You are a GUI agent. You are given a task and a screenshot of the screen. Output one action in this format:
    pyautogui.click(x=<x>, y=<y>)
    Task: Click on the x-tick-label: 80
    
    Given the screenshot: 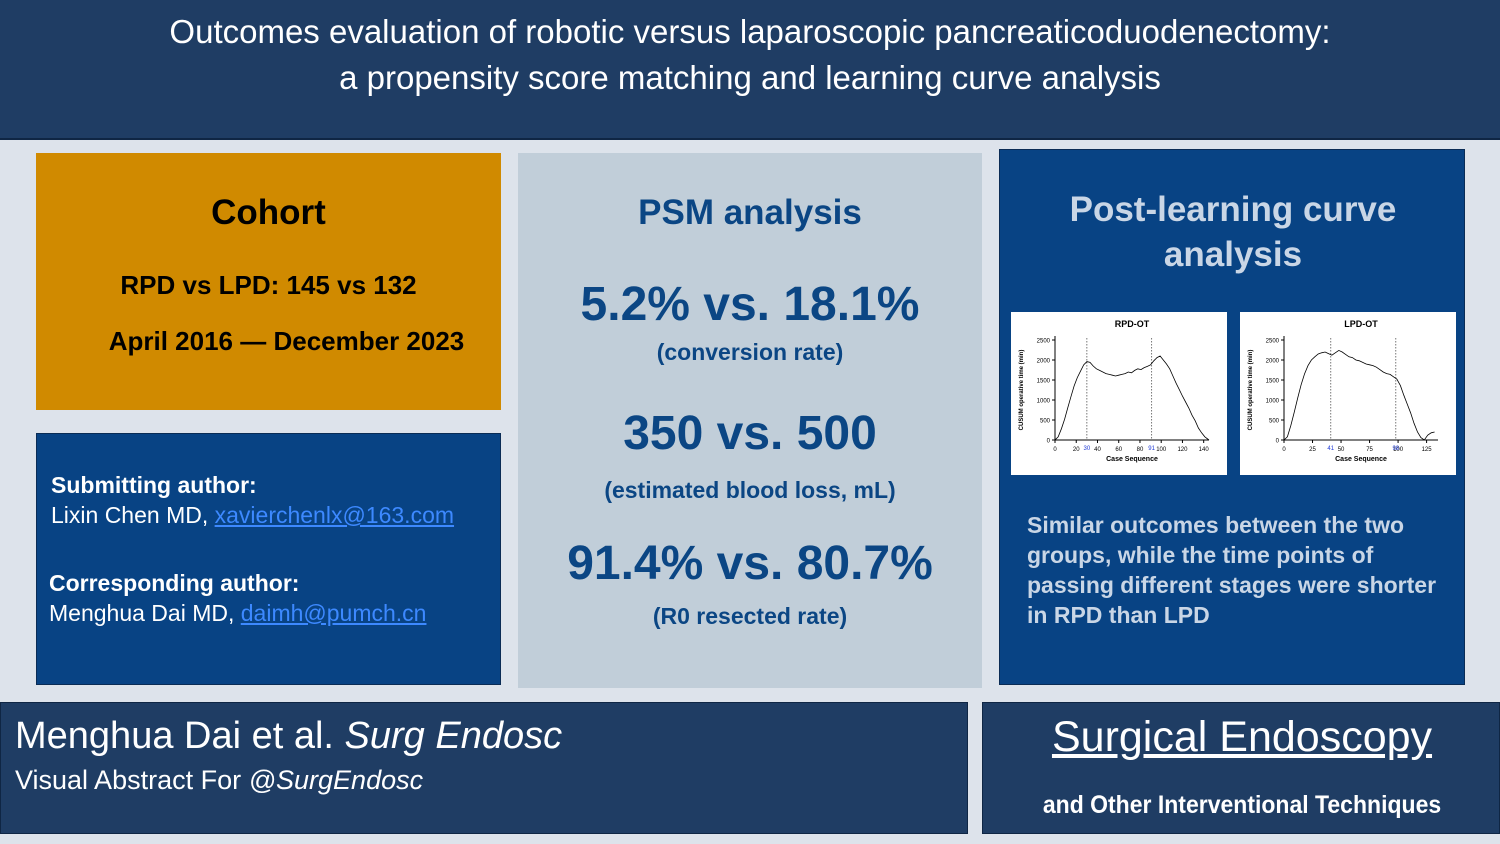 What is the action you would take?
    pyautogui.click(x=1140, y=450)
    